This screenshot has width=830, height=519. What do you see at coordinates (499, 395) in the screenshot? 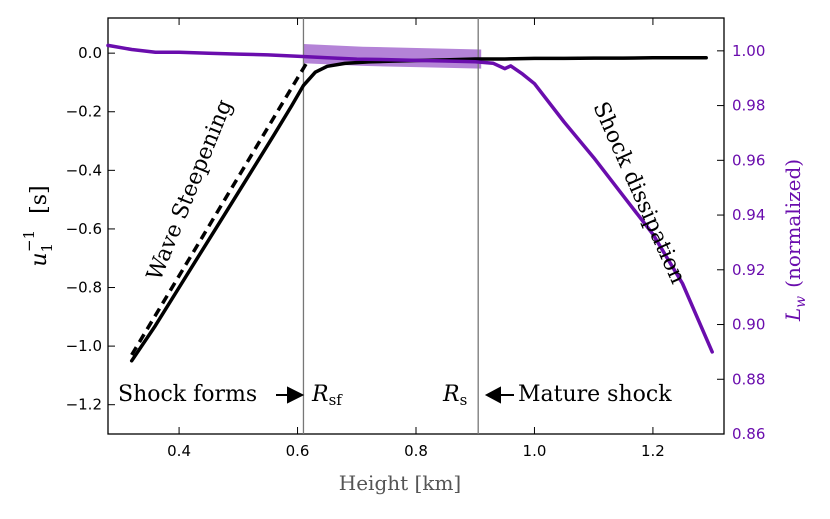
I see `arrow-left-icon` at bounding box center [499, 395].